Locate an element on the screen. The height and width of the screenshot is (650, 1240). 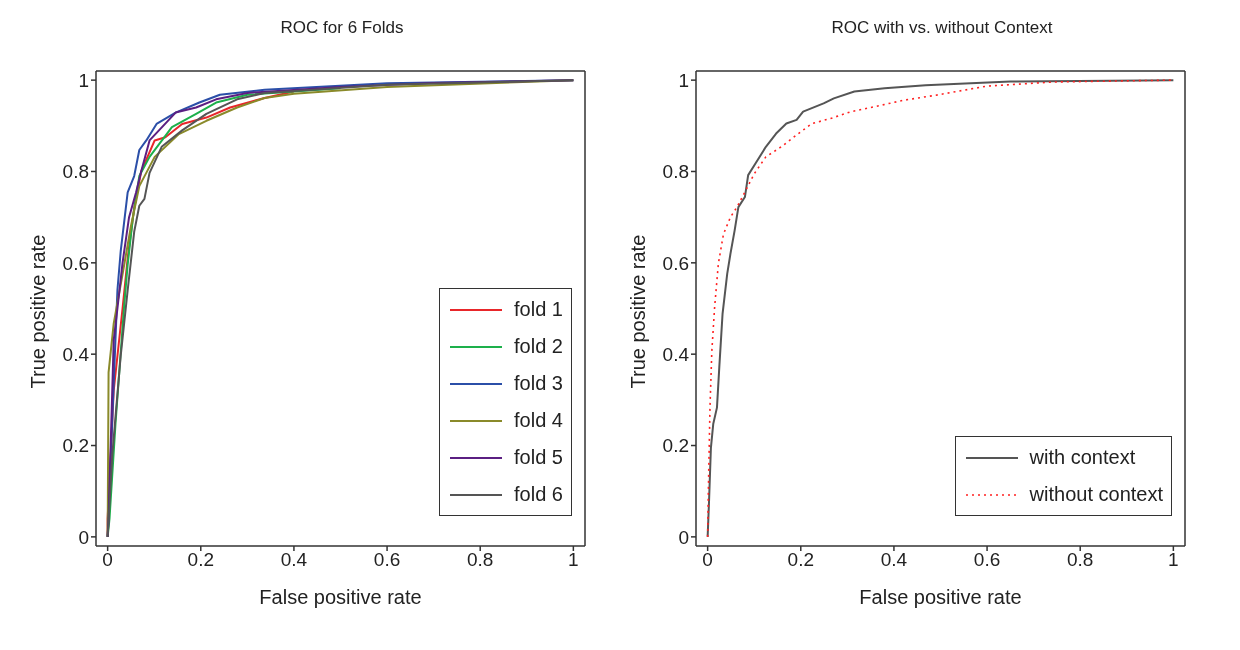
chart-title: ROC with vs. without Context is located at coordinates (942, 28).